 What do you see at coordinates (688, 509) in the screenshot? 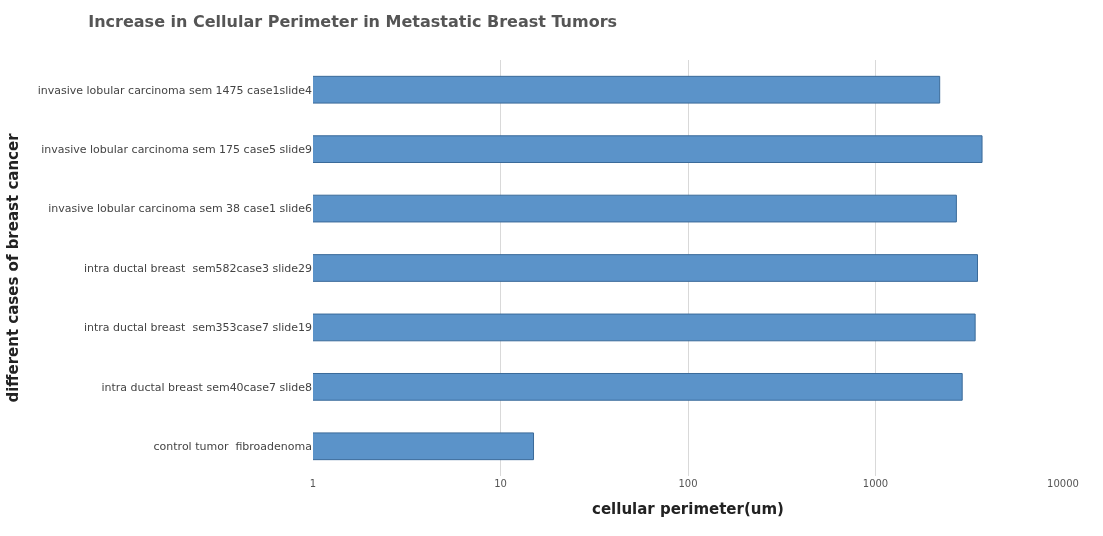
I see `x-axis-title: cellular perimeter(um)` at bounding box center [688, 509].